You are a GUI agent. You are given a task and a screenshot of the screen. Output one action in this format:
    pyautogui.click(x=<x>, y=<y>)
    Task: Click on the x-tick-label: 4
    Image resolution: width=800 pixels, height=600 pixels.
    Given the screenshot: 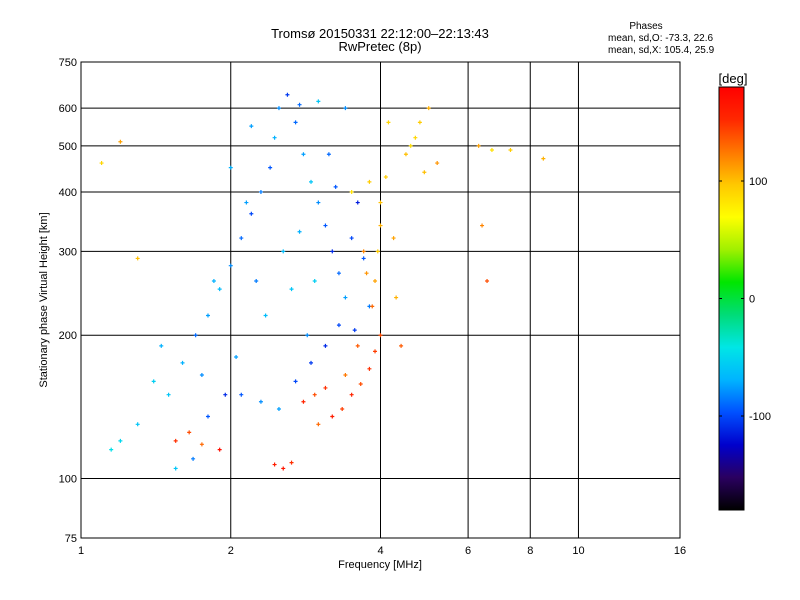 What is the action you would take?
    pyautogui.click(x=380, y=551)
    